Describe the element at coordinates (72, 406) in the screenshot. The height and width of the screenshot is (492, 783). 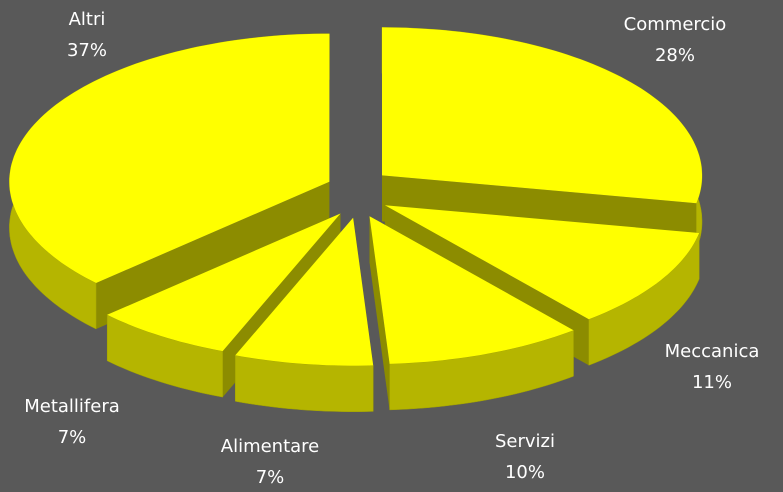
I see `data-label-name: Metallifera` at that location.